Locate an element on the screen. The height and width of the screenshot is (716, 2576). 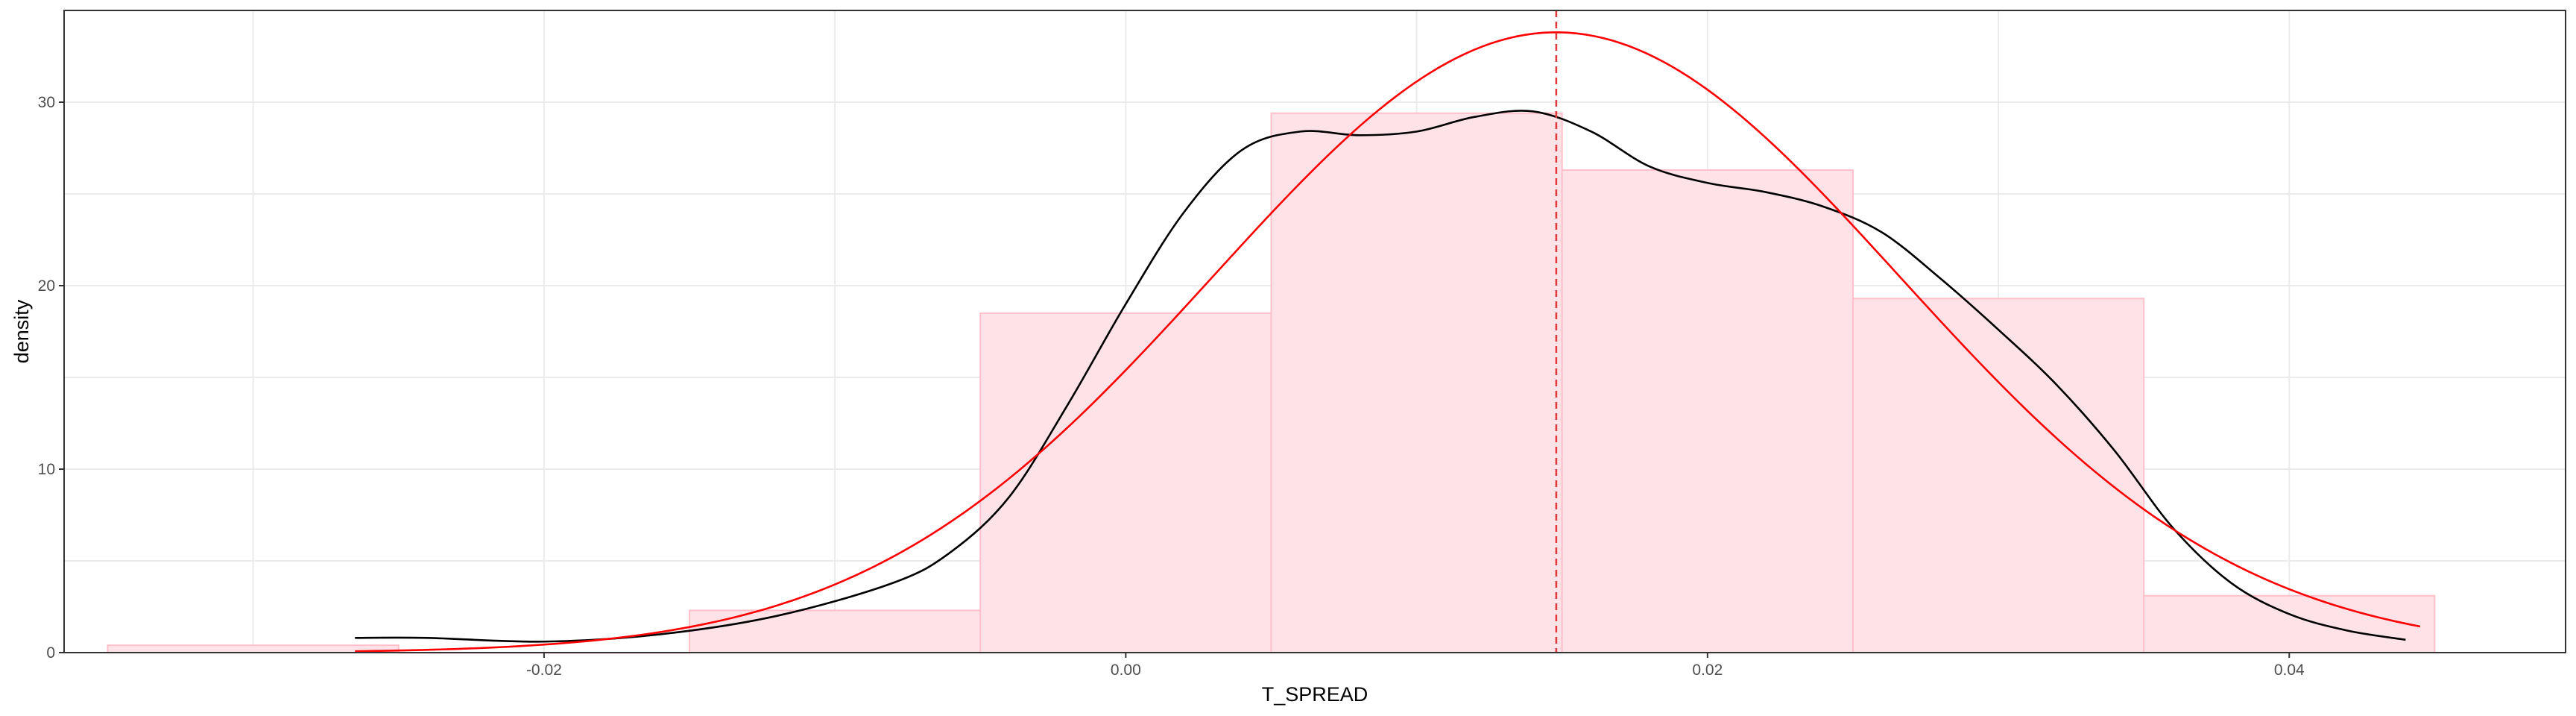
x-tick-label: -0.02 is located at coordinates (544, 670).